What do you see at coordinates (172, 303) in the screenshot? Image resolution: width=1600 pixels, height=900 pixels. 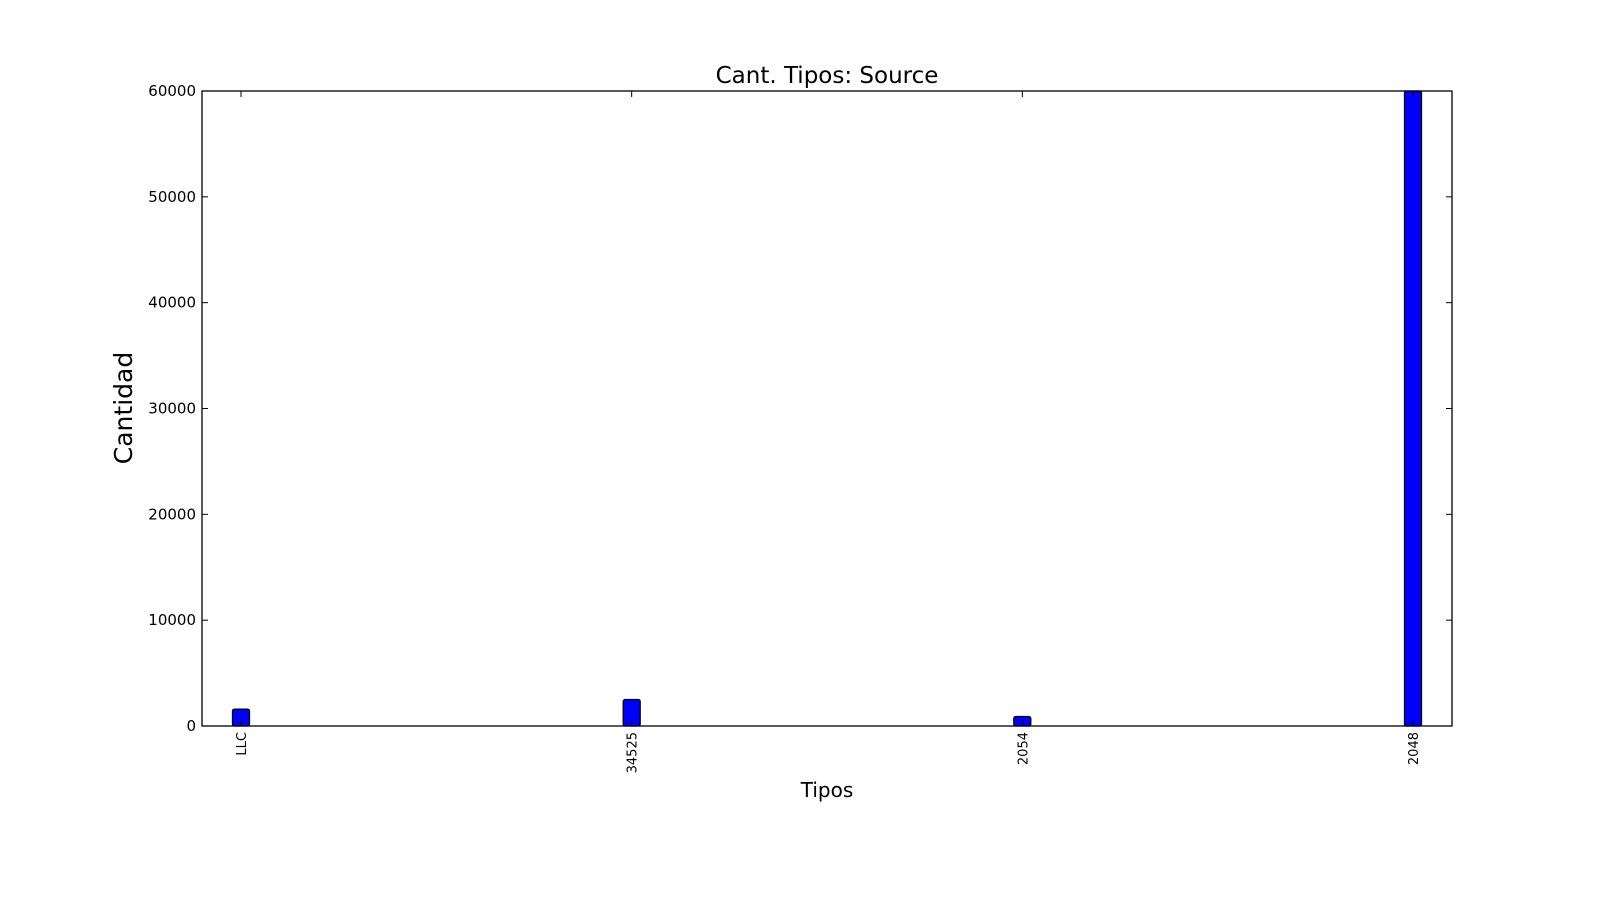 I see `y-tick-label: 40000` at bounding box center [172, 303].